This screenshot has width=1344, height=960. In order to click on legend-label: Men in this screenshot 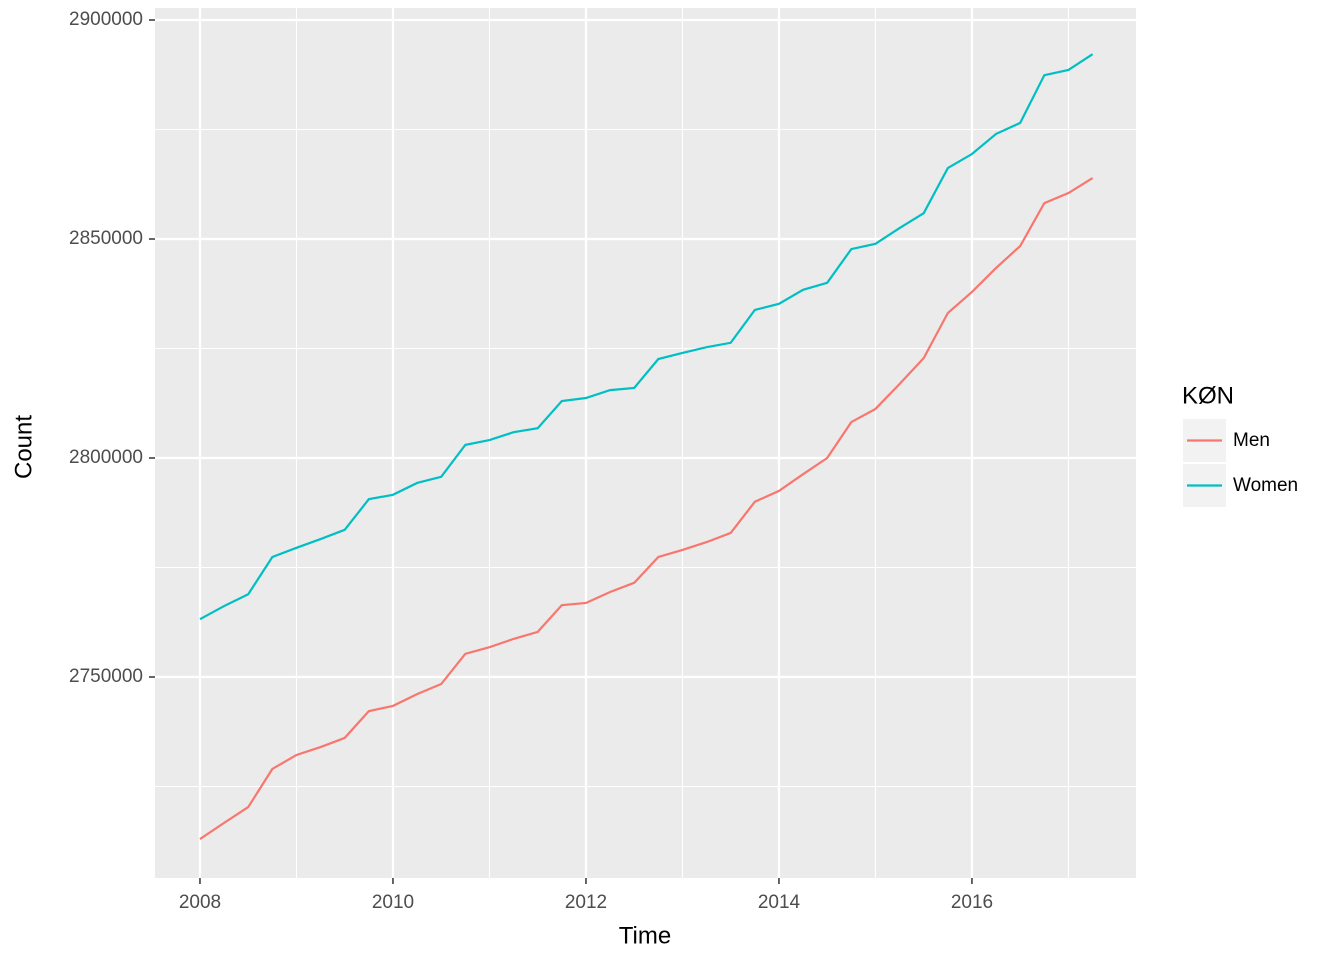, I will do `click(1251, 440)`.